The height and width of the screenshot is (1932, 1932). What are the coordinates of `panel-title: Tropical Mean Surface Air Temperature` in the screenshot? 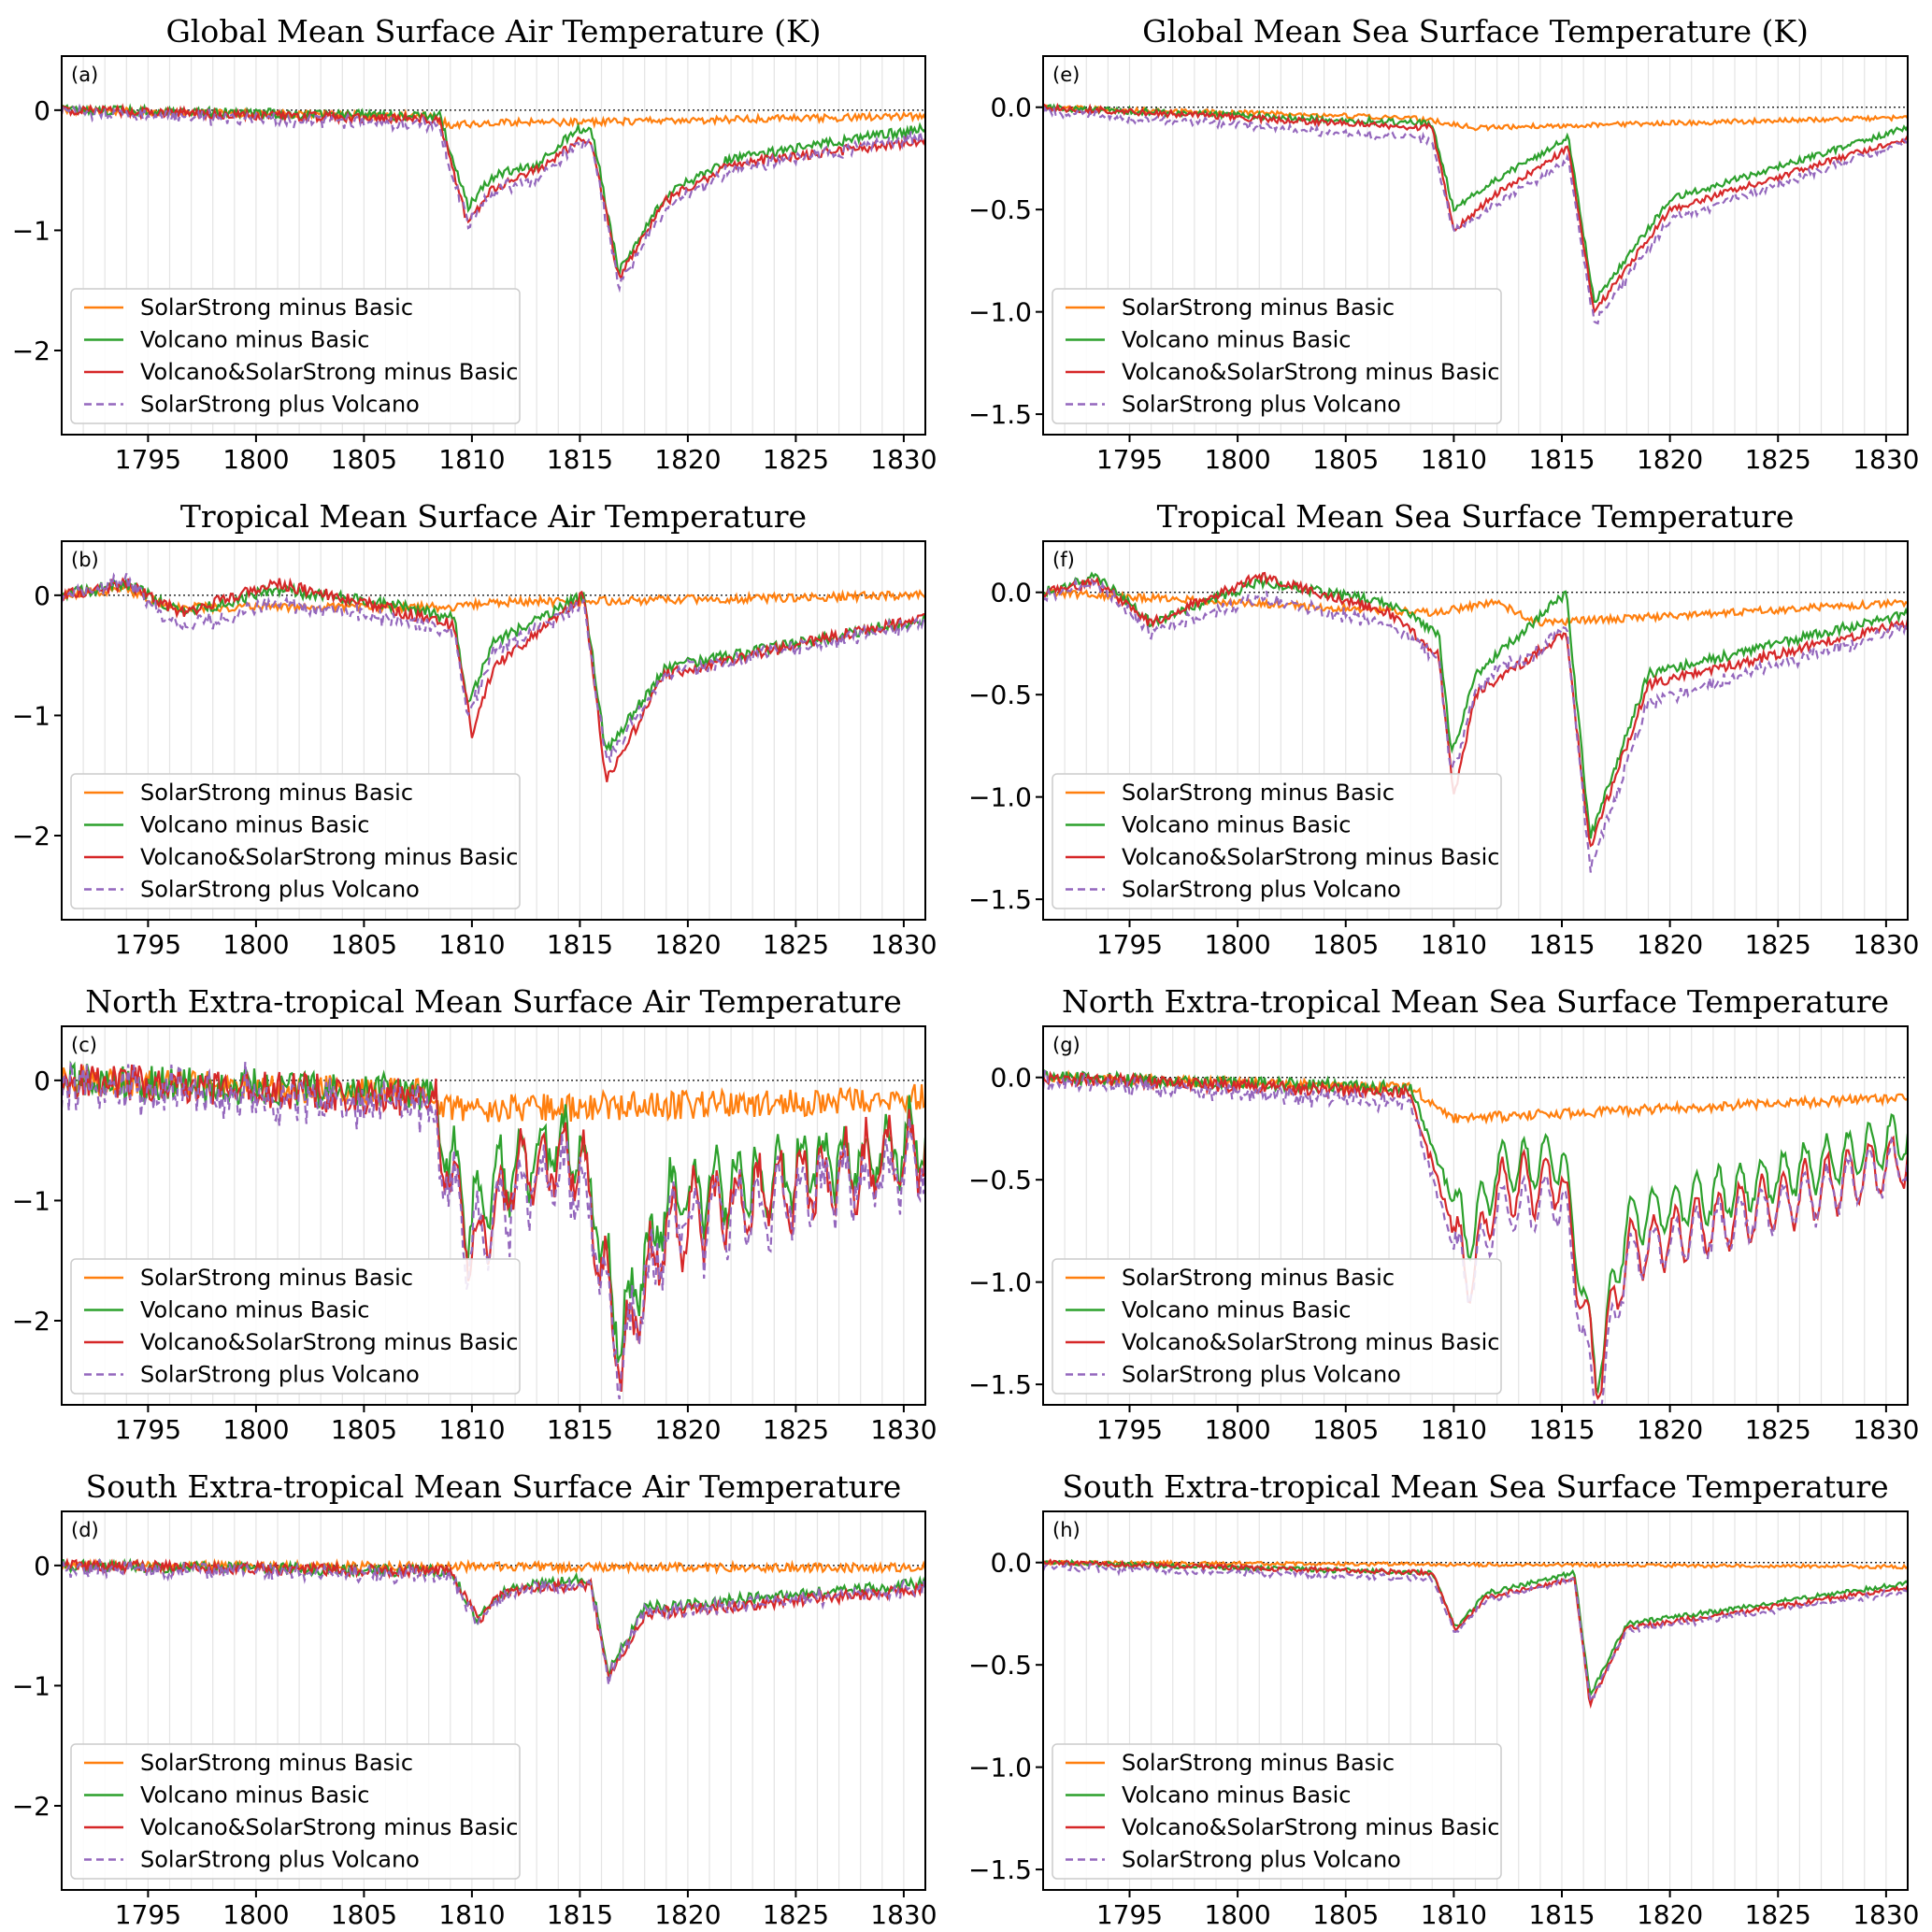 It's located at (493, 516).